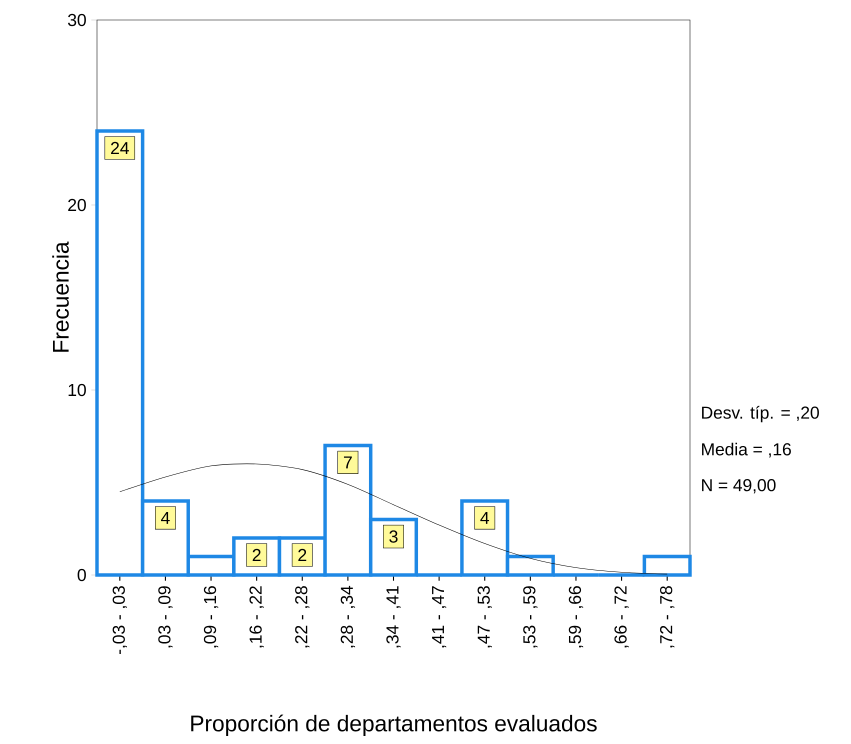 The width and height of the screenshot is (851, 744). Describe the element at coordinates (530, 617) in the screenshot. I see `x-tick-label: ,53 - ,59` at that location.